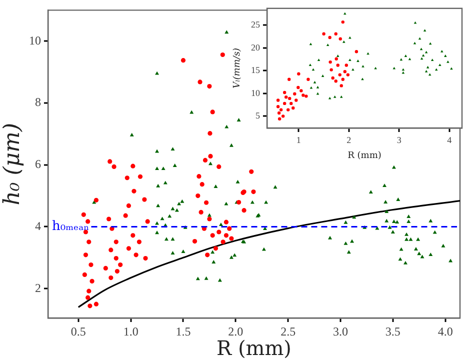  Describe the element at coordinates (38, 225) in the screenshot. I see `y-tick-label: 4` at that location.